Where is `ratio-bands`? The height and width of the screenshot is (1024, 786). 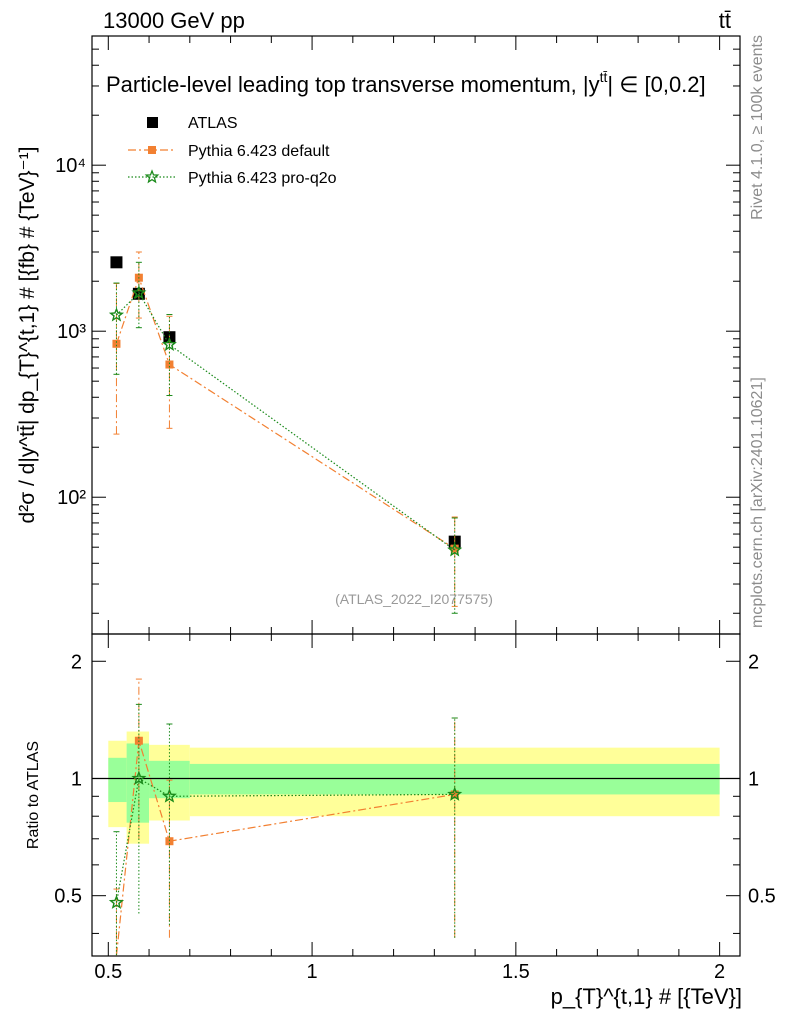 ratio-bands is located at coordinates (416, 787).